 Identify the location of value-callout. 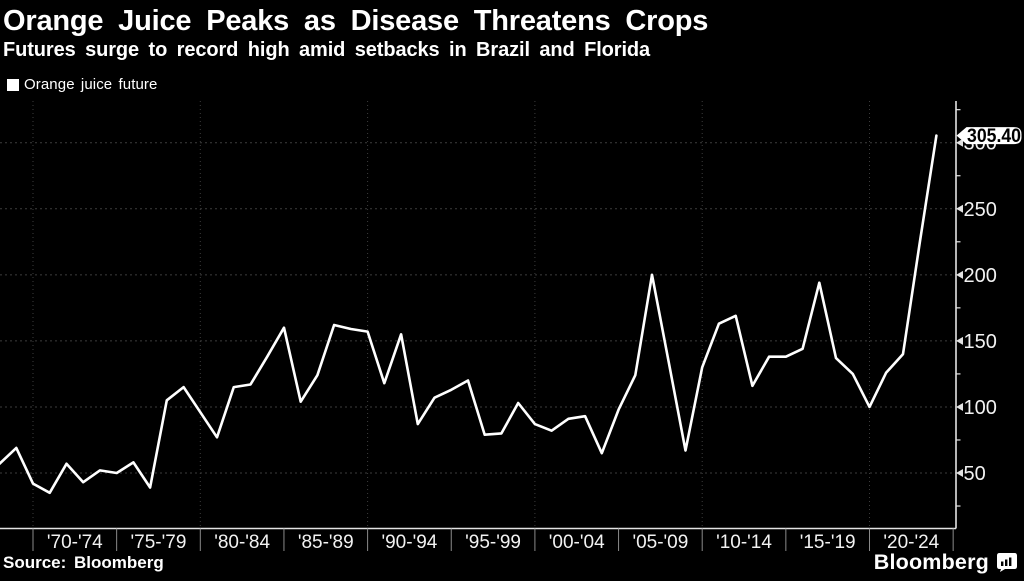
(989, 136).